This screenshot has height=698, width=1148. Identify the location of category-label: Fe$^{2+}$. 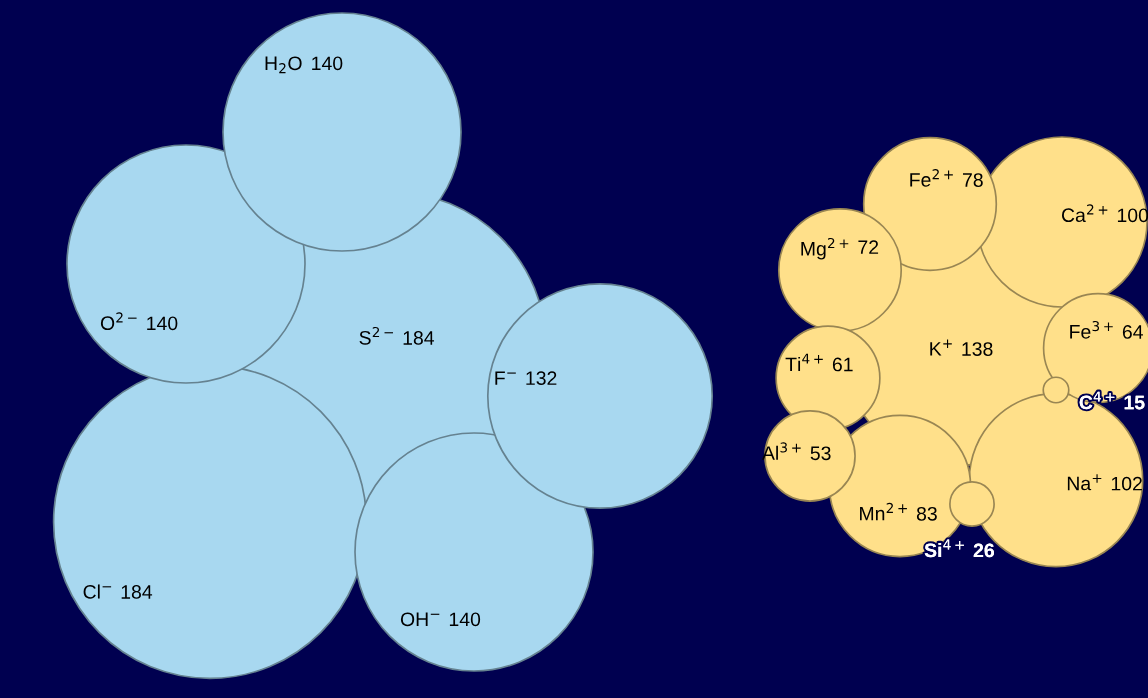
(931, 178).